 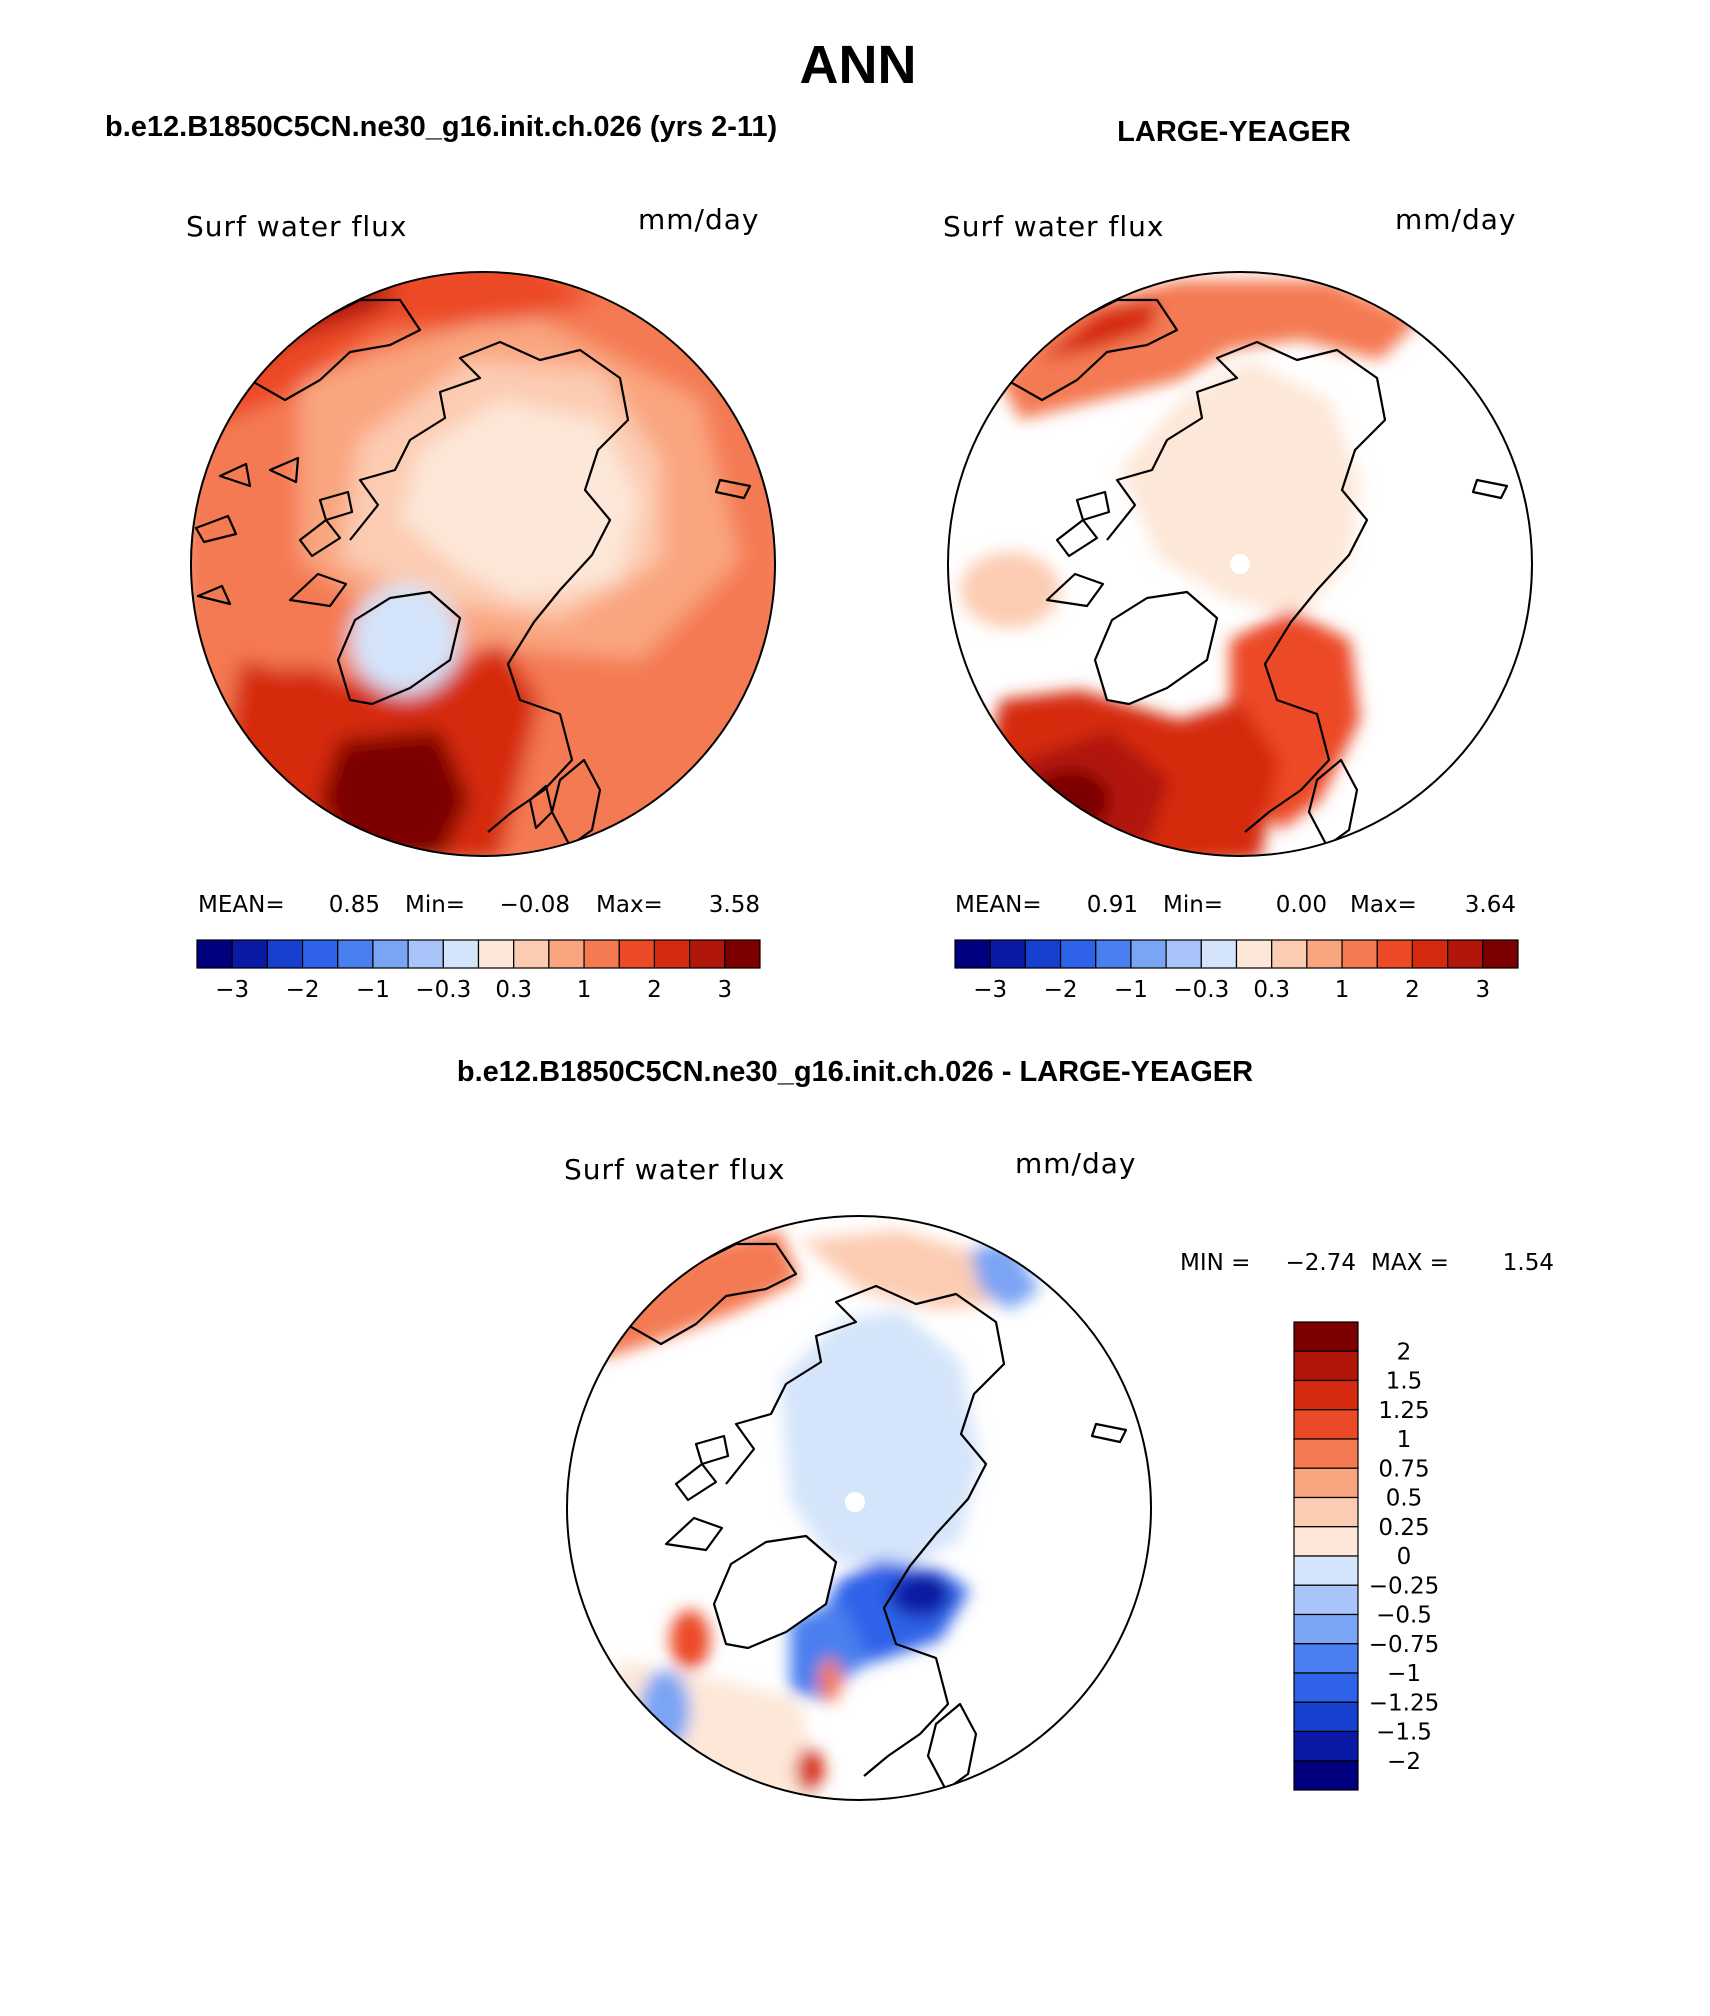 I want to click on colorbar-obs: −3 −2 −1 −0.3 0.3 1 2 3, so click(x=1236, y=971).